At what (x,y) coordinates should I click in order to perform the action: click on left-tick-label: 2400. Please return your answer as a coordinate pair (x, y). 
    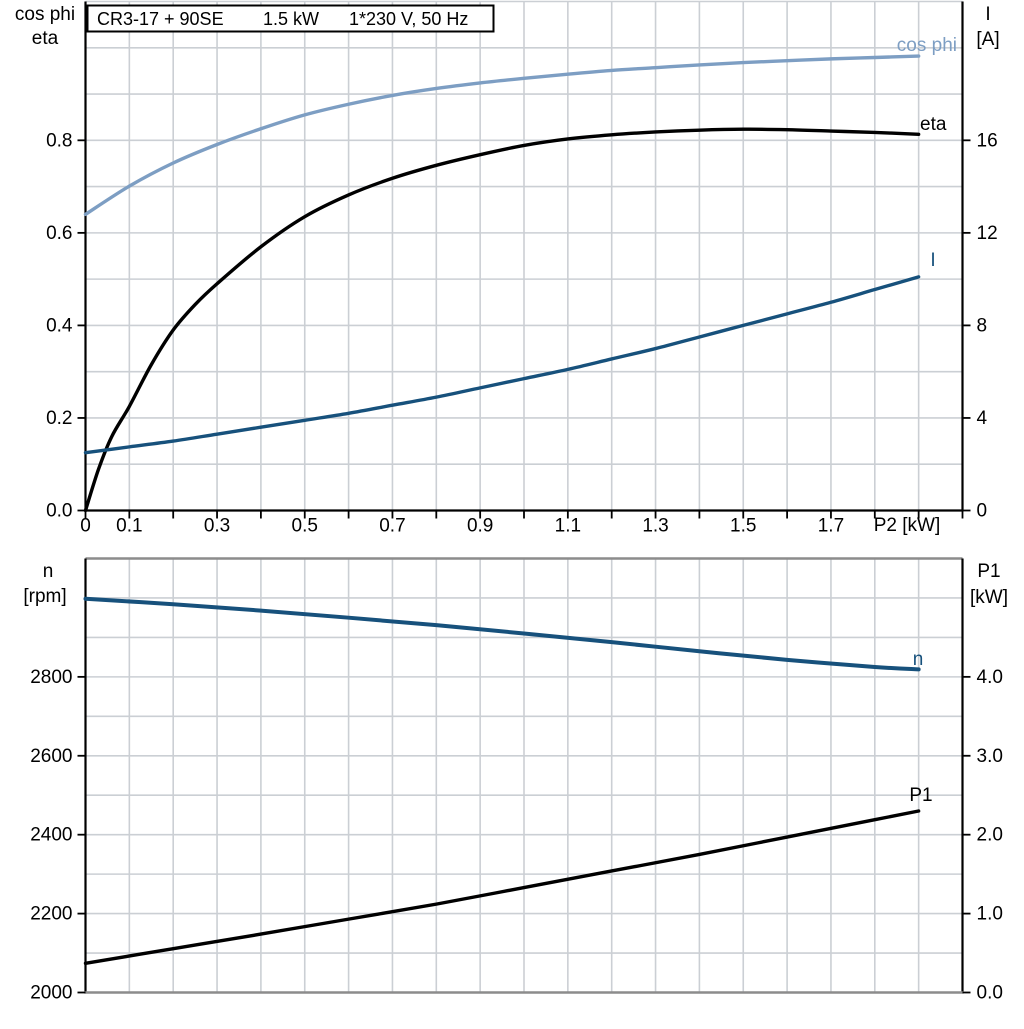
    Looking at the image, I should click on (51, 835).